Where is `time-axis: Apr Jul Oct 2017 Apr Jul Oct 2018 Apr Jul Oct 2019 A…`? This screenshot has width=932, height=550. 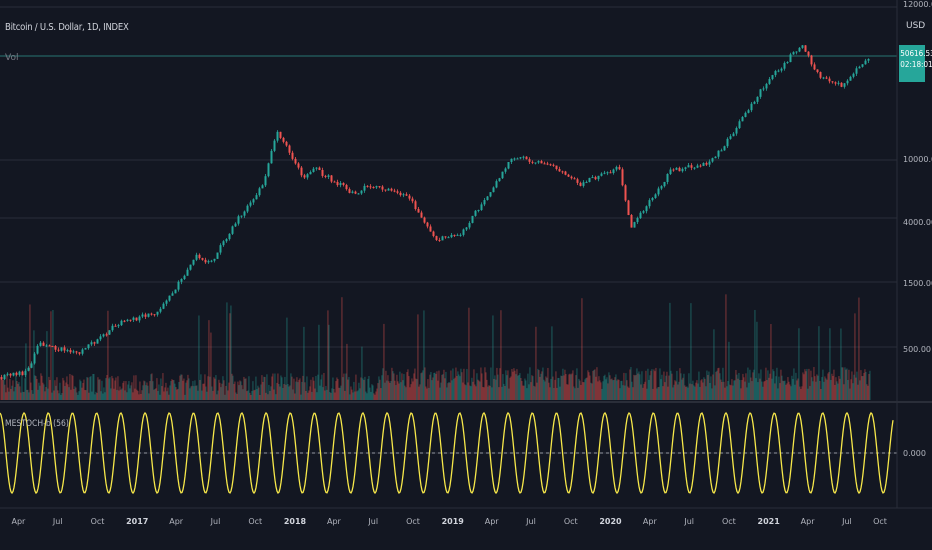
time-axis: Apr Jul Oct 2017 Apr Jul Oct 2018 Apr Jul Oct 2019 A… is located at coordinates (448, 521).